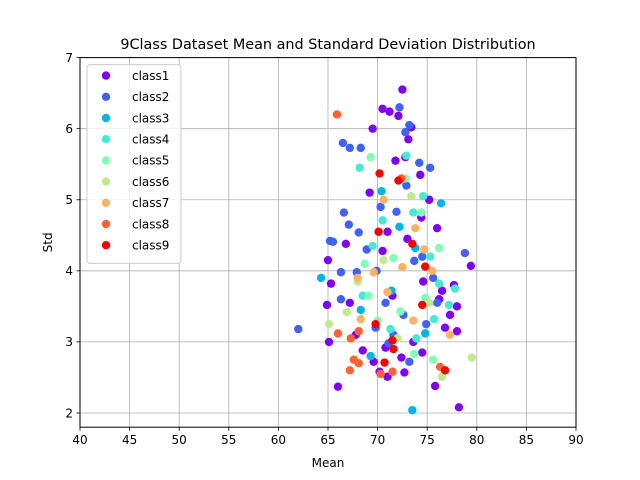  I want to click on legend-label-class6: class6, so click(150, 182).